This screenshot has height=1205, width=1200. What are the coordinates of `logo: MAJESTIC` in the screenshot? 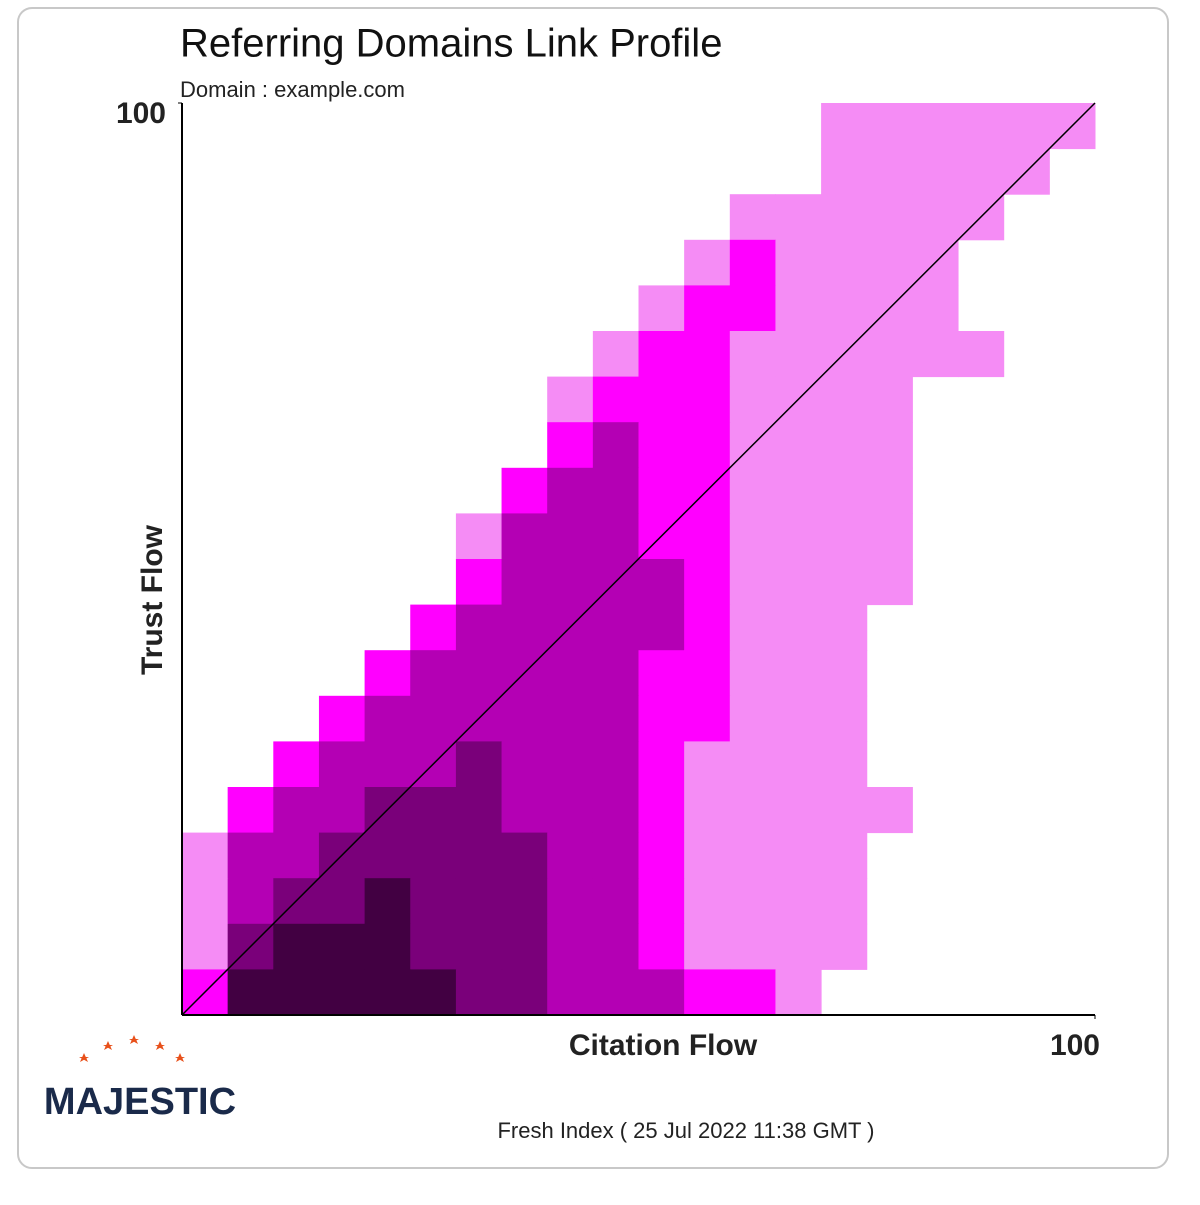 It's located at (140, 1079).